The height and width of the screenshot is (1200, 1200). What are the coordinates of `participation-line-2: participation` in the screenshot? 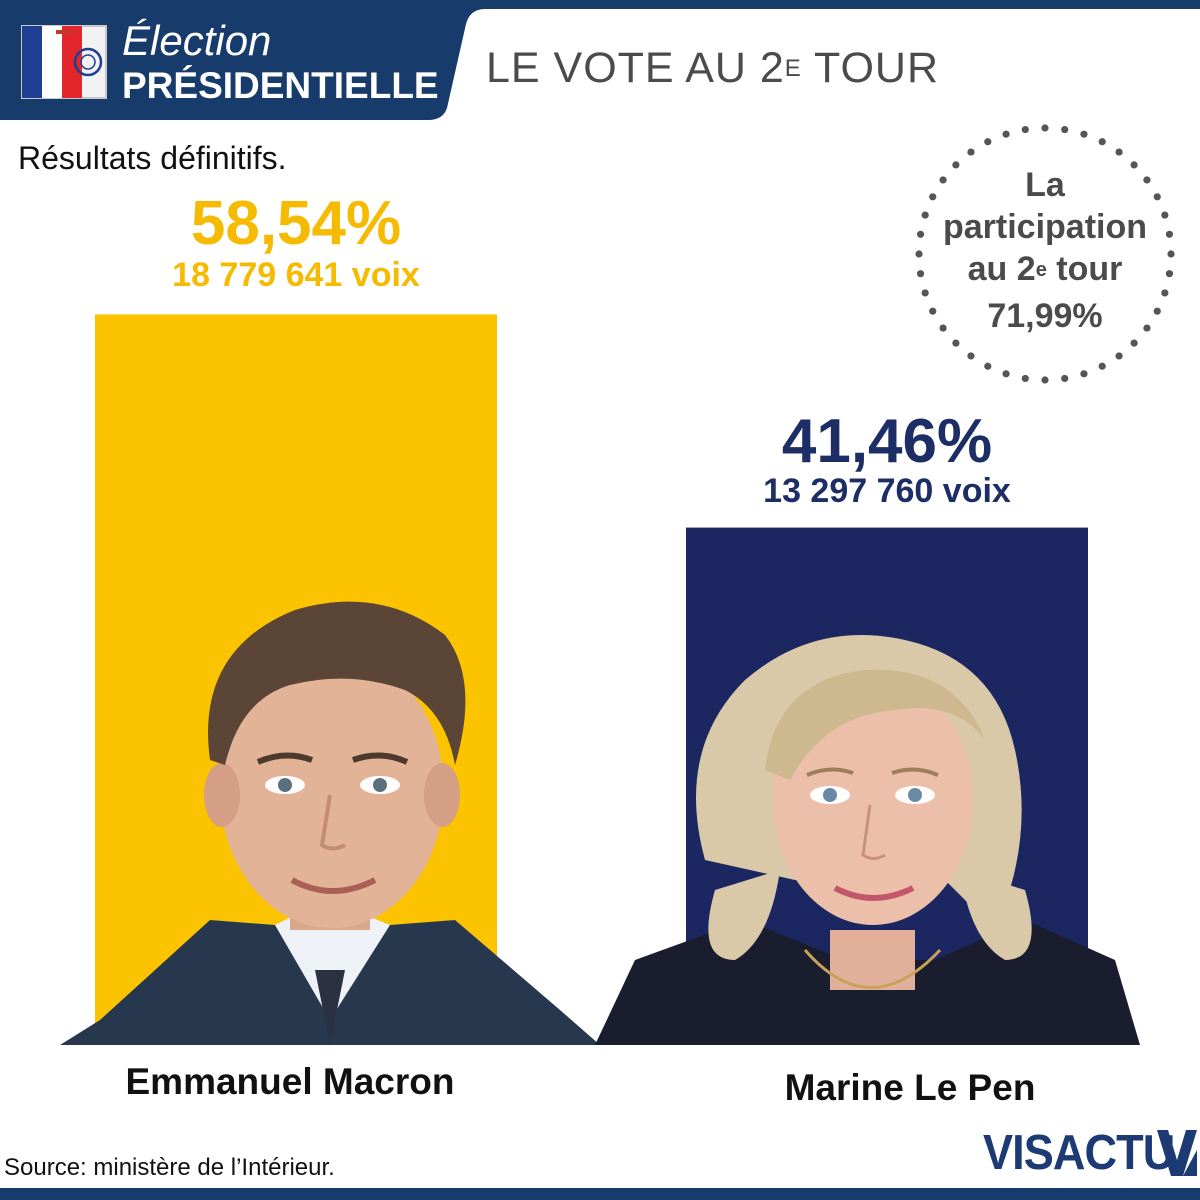 It's located at (1045, 227).